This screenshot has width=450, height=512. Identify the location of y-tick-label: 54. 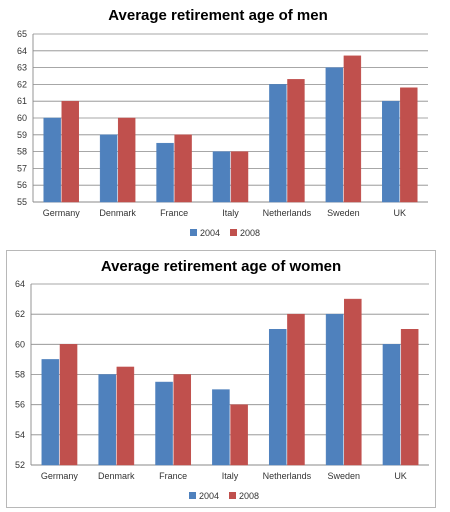
(20, 435).